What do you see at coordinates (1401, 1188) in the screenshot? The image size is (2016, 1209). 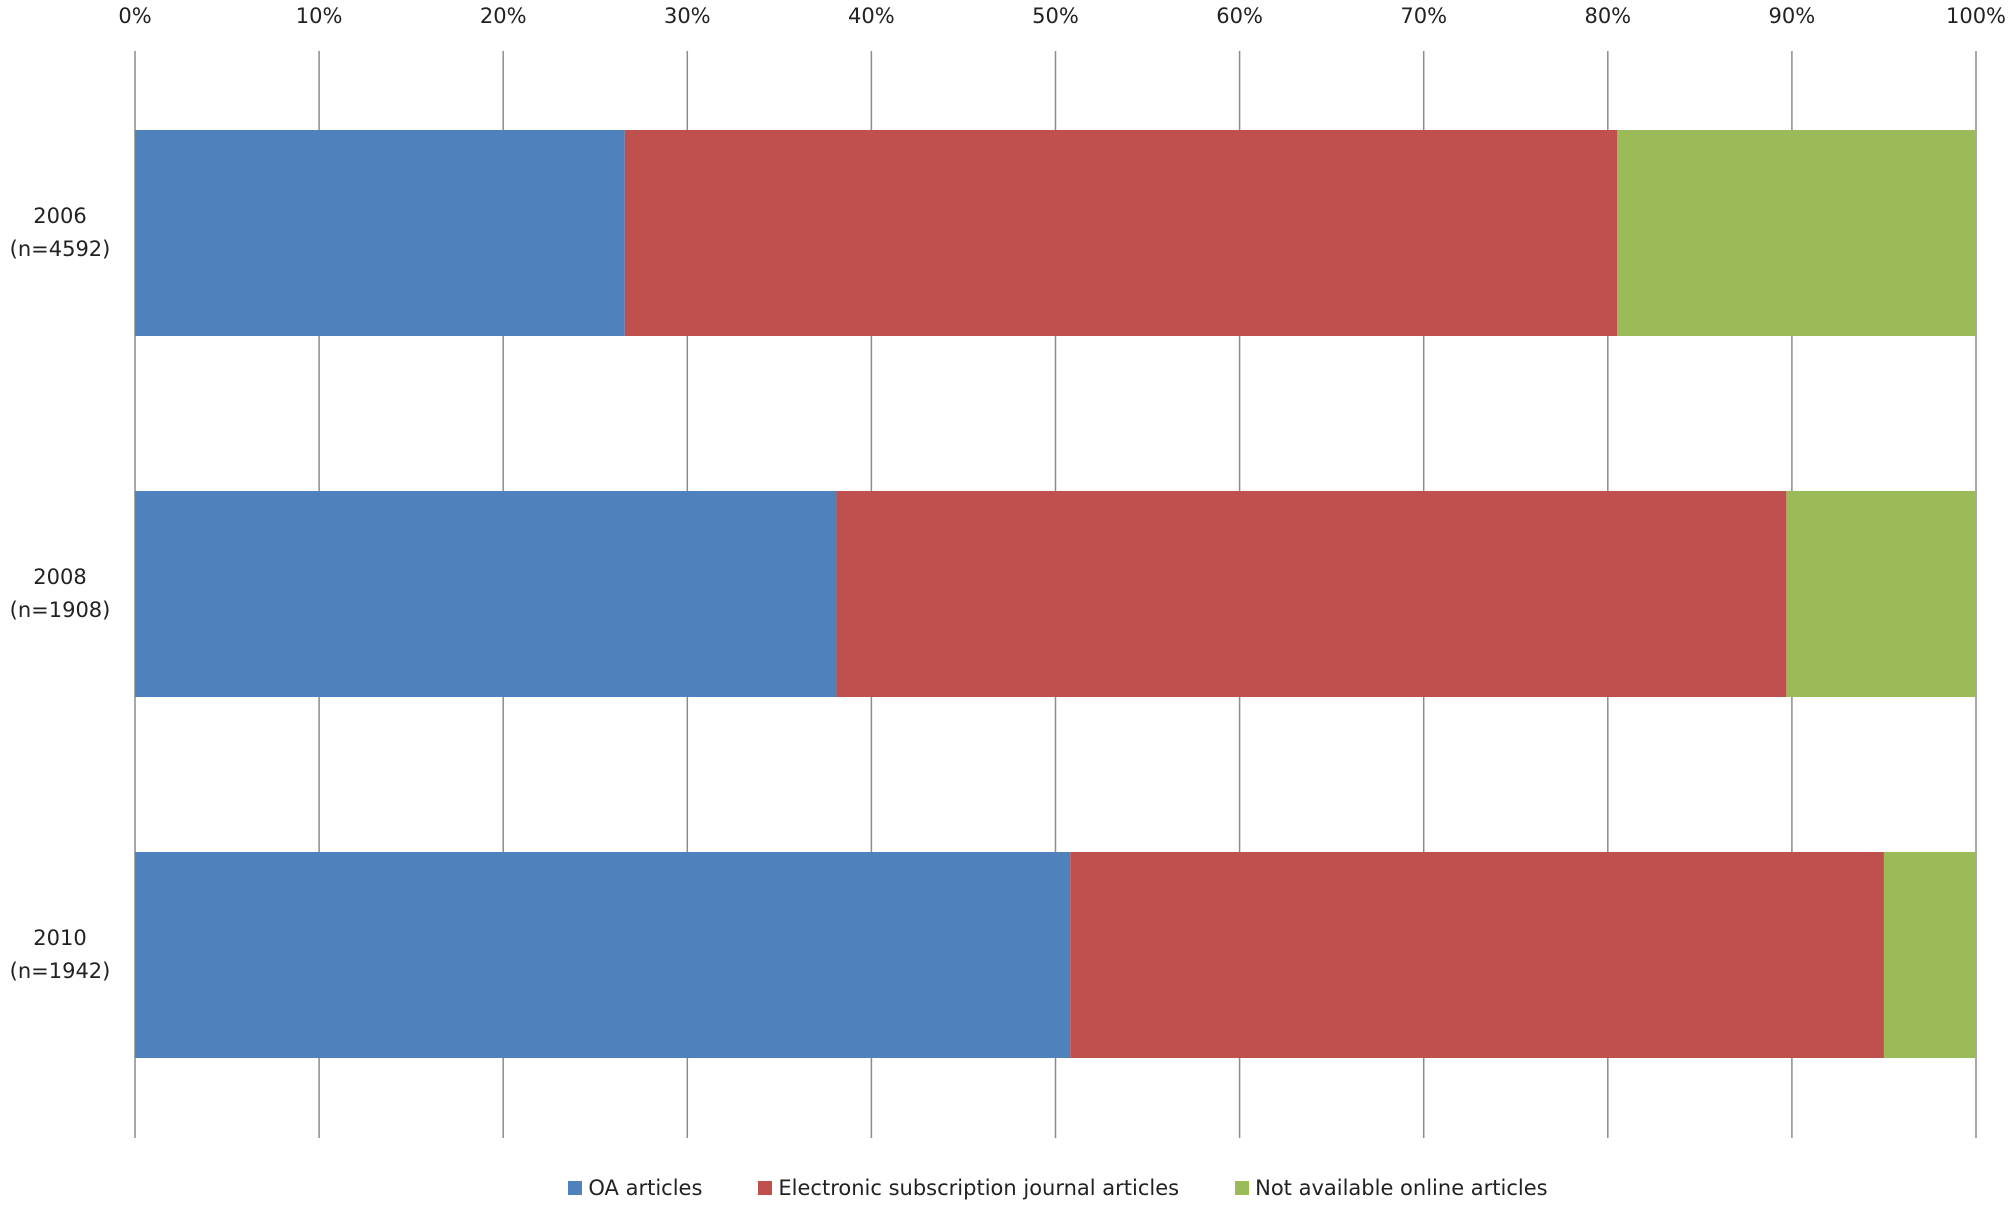 I see `legend-label: Not available online articles` at bounding box center [1401, 1188].